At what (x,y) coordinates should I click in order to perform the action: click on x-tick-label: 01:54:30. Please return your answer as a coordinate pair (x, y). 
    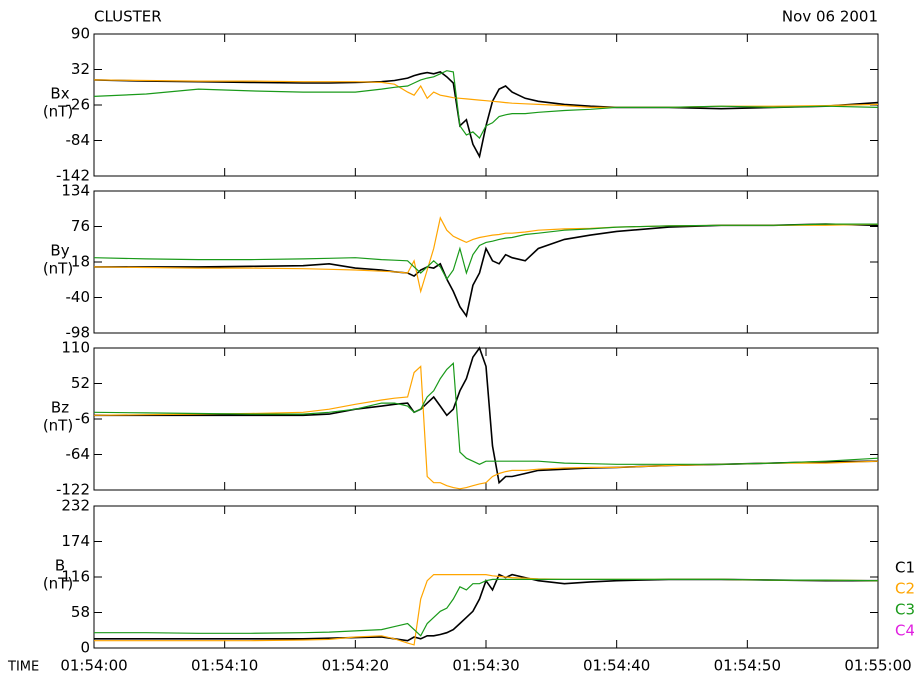
    Looking at the image, I should click on (485, 666).